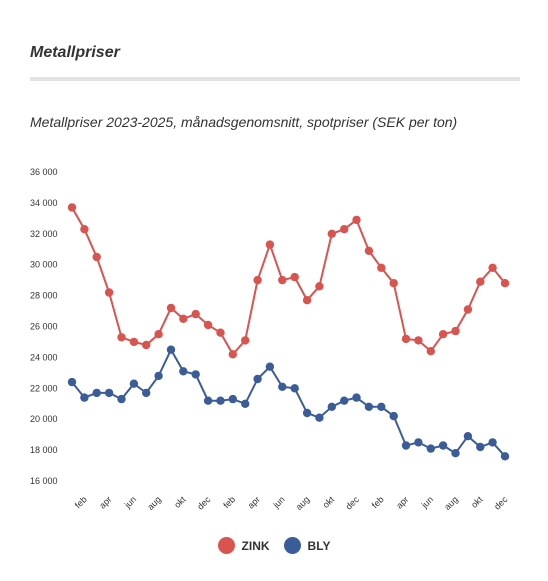 The width and height of the screenshot is (548, 581). Describe the element at coordinates (274, 545) in the screenshot. I see `legend: ZINK BLY` at that location.